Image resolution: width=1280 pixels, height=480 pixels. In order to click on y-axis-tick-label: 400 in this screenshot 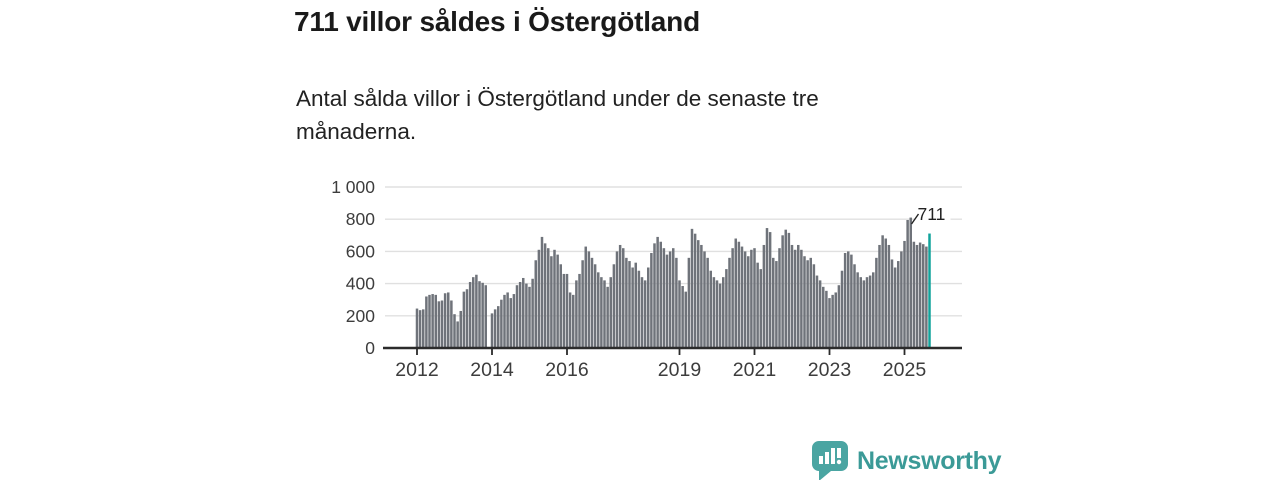, I will do `click(360, 284)`.